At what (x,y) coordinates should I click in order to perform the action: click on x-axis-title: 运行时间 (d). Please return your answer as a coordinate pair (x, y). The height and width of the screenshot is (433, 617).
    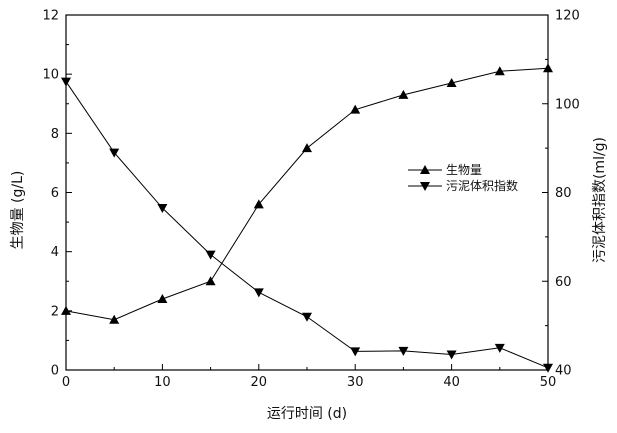
    Looking at the image, I should click on (307, 414).